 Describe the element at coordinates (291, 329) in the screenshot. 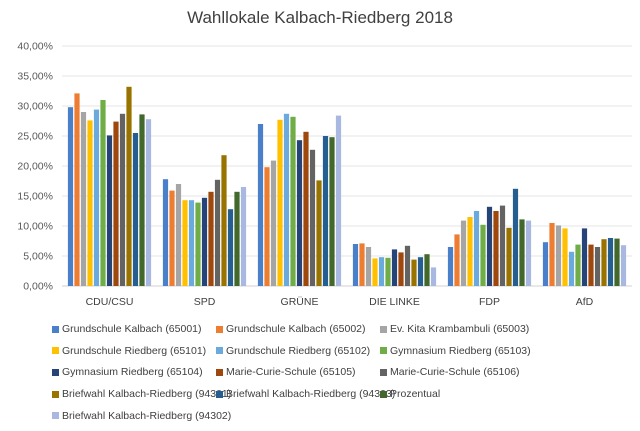

I see `legend-item: Grundschule Kalbach (65002)` at that location.